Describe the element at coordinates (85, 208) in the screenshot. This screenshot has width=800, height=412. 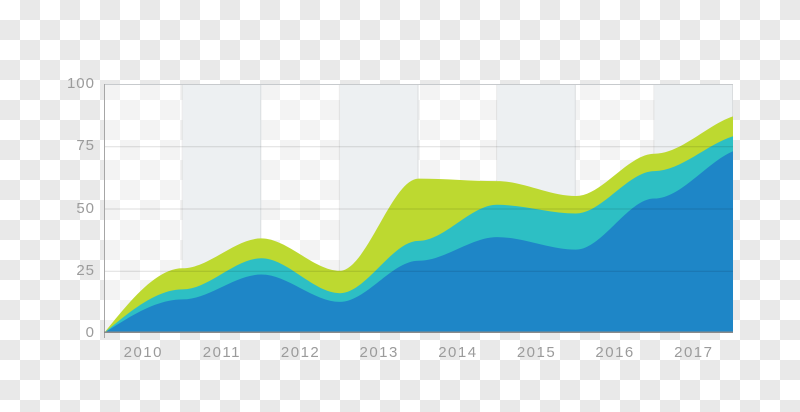
I see `y-tick-label-50: 50` at that location.